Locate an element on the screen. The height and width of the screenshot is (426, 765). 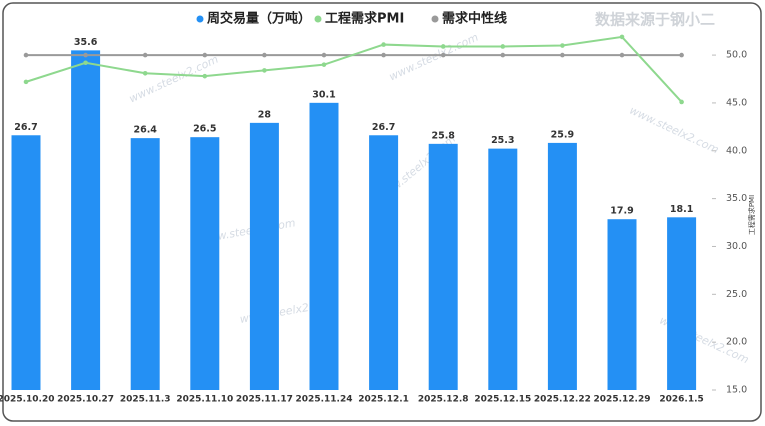
x-tick-label: 2025.10.20 is located at coordinates (27, 400).